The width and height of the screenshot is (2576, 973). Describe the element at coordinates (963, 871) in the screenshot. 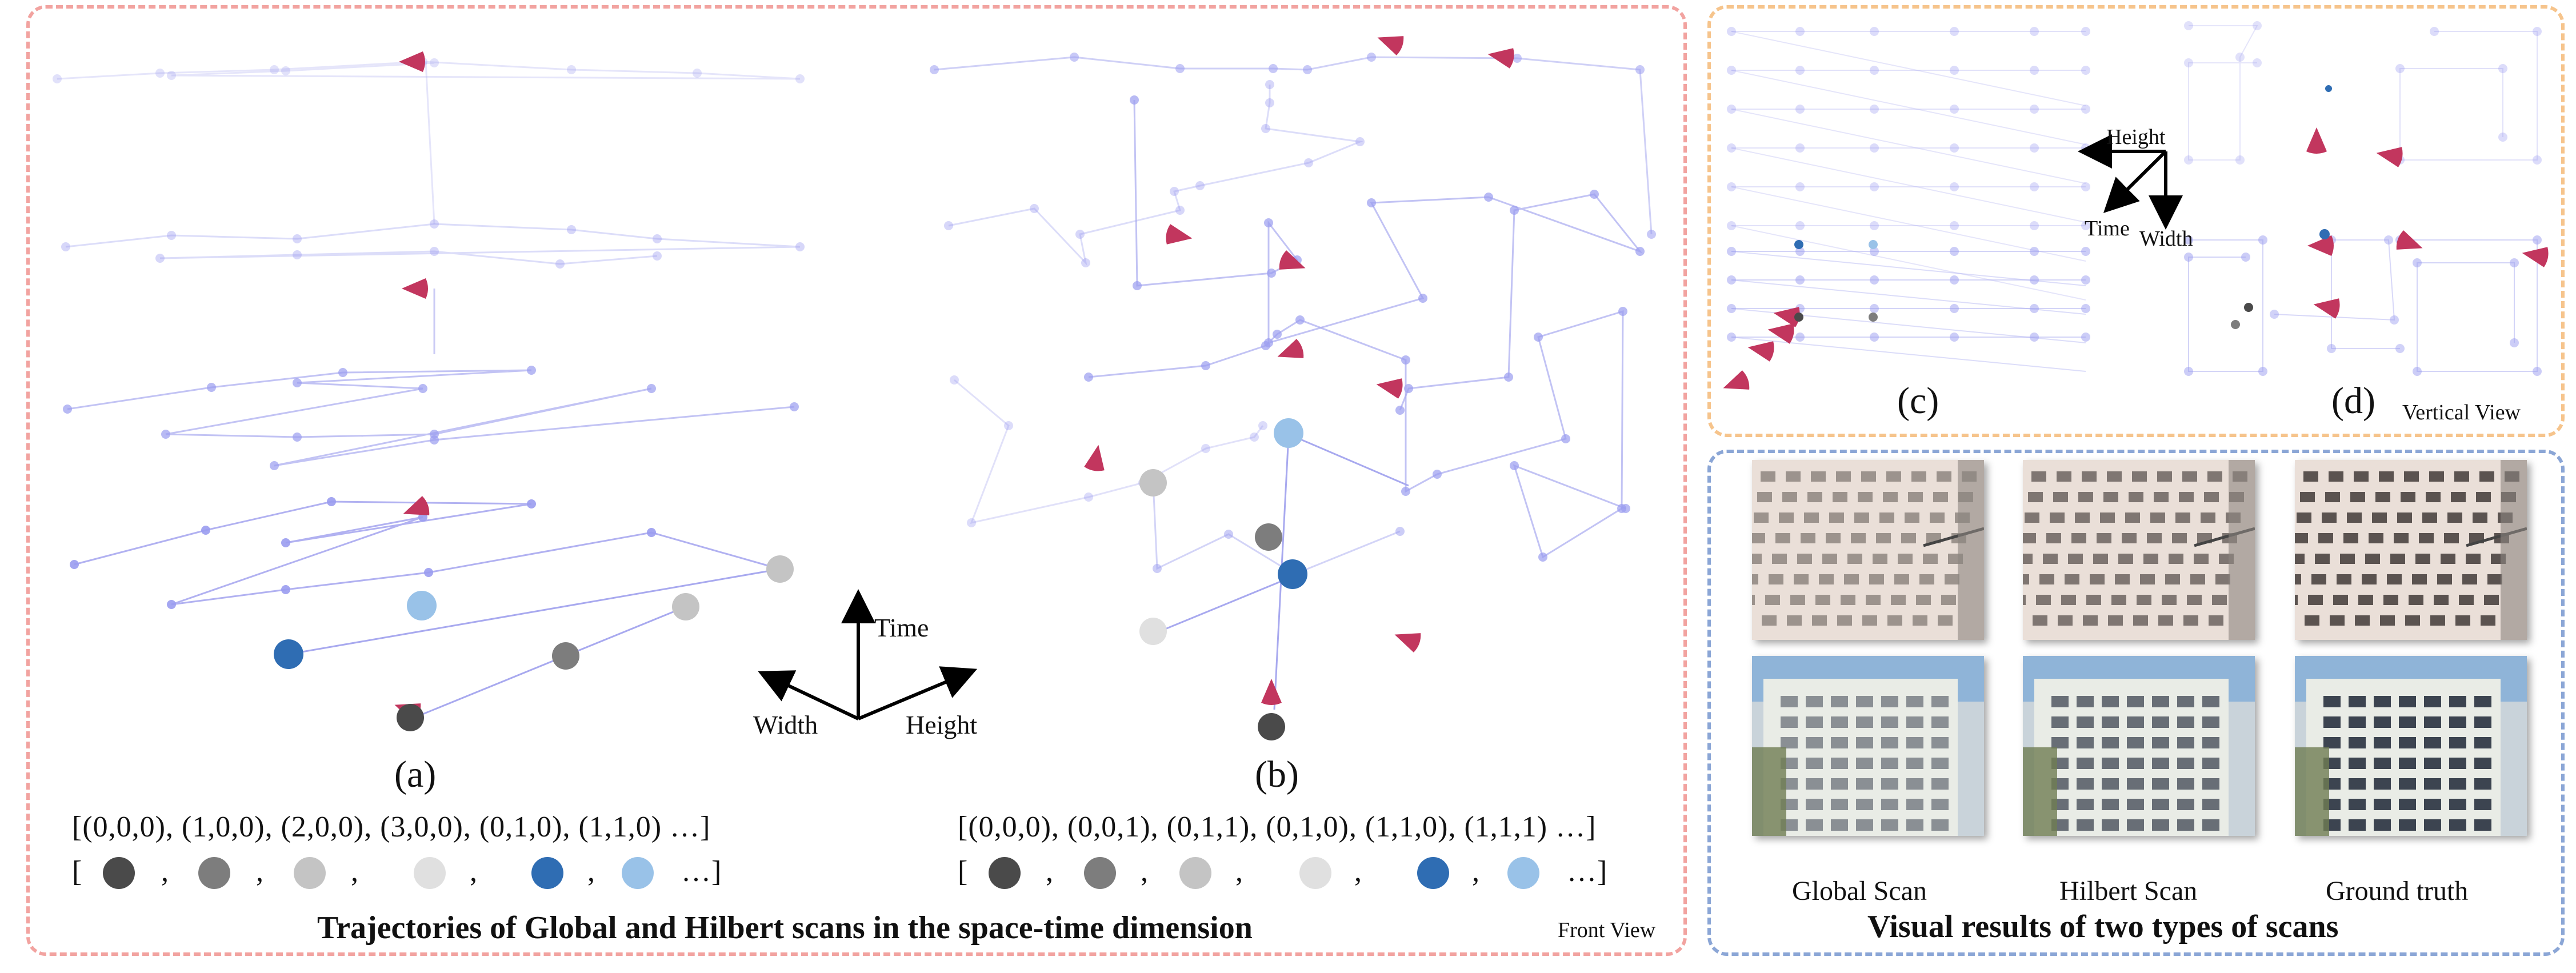

I see `hilbert-dots-open-bracket: [` at that location.